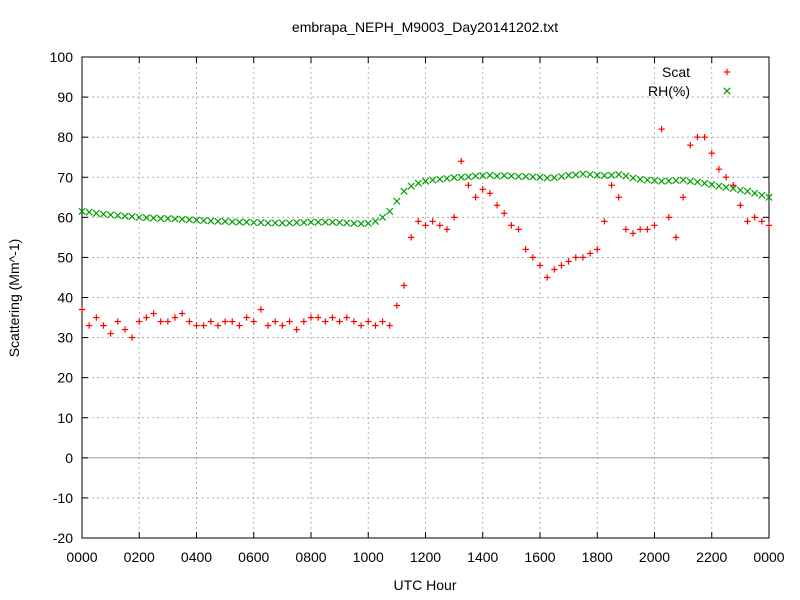  Describe the element at coordinates (727, 72) in the screenshot. I see `legend-marker-scat-glyph` at that location.